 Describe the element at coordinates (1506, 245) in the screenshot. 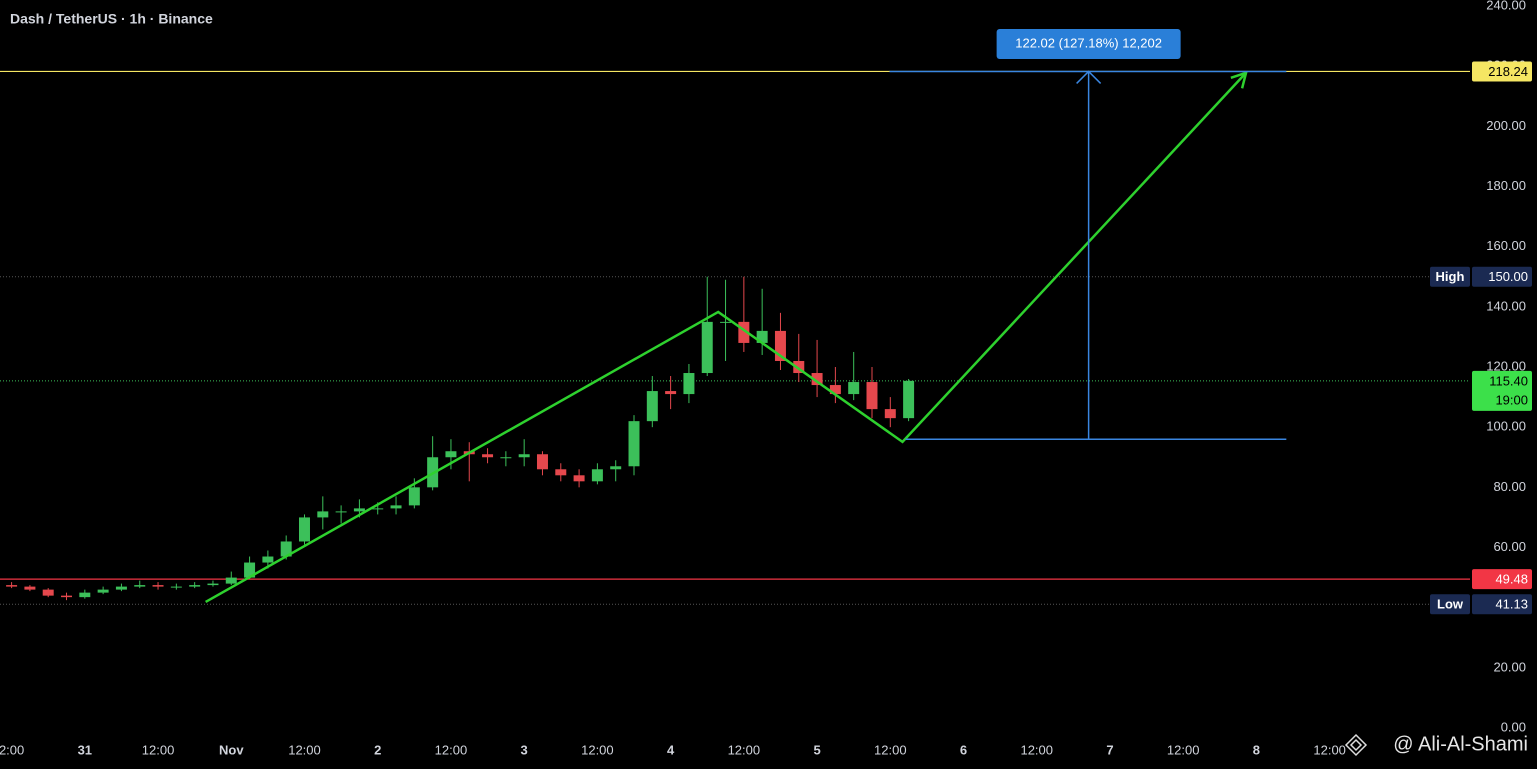

I see `y-tick-label: 160.00` at that location.